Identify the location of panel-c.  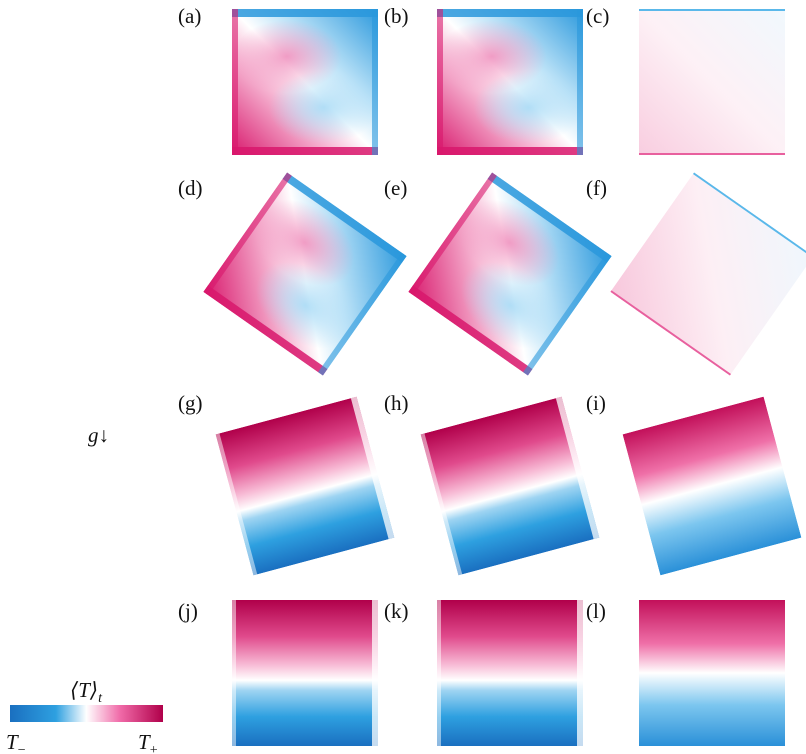
(712, 82).